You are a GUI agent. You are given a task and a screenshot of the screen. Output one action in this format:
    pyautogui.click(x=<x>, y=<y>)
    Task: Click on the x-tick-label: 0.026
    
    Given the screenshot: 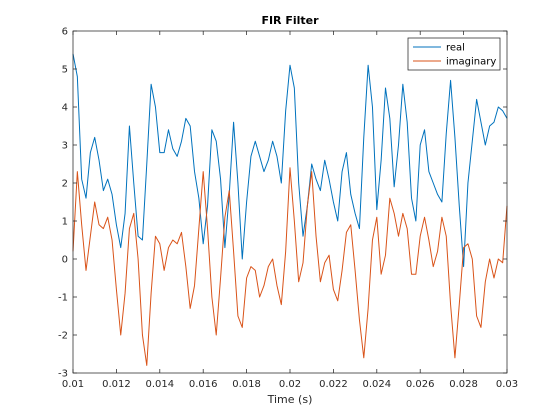 What is the action you would take?
    pyautogui.click(x=420, y=384)
    